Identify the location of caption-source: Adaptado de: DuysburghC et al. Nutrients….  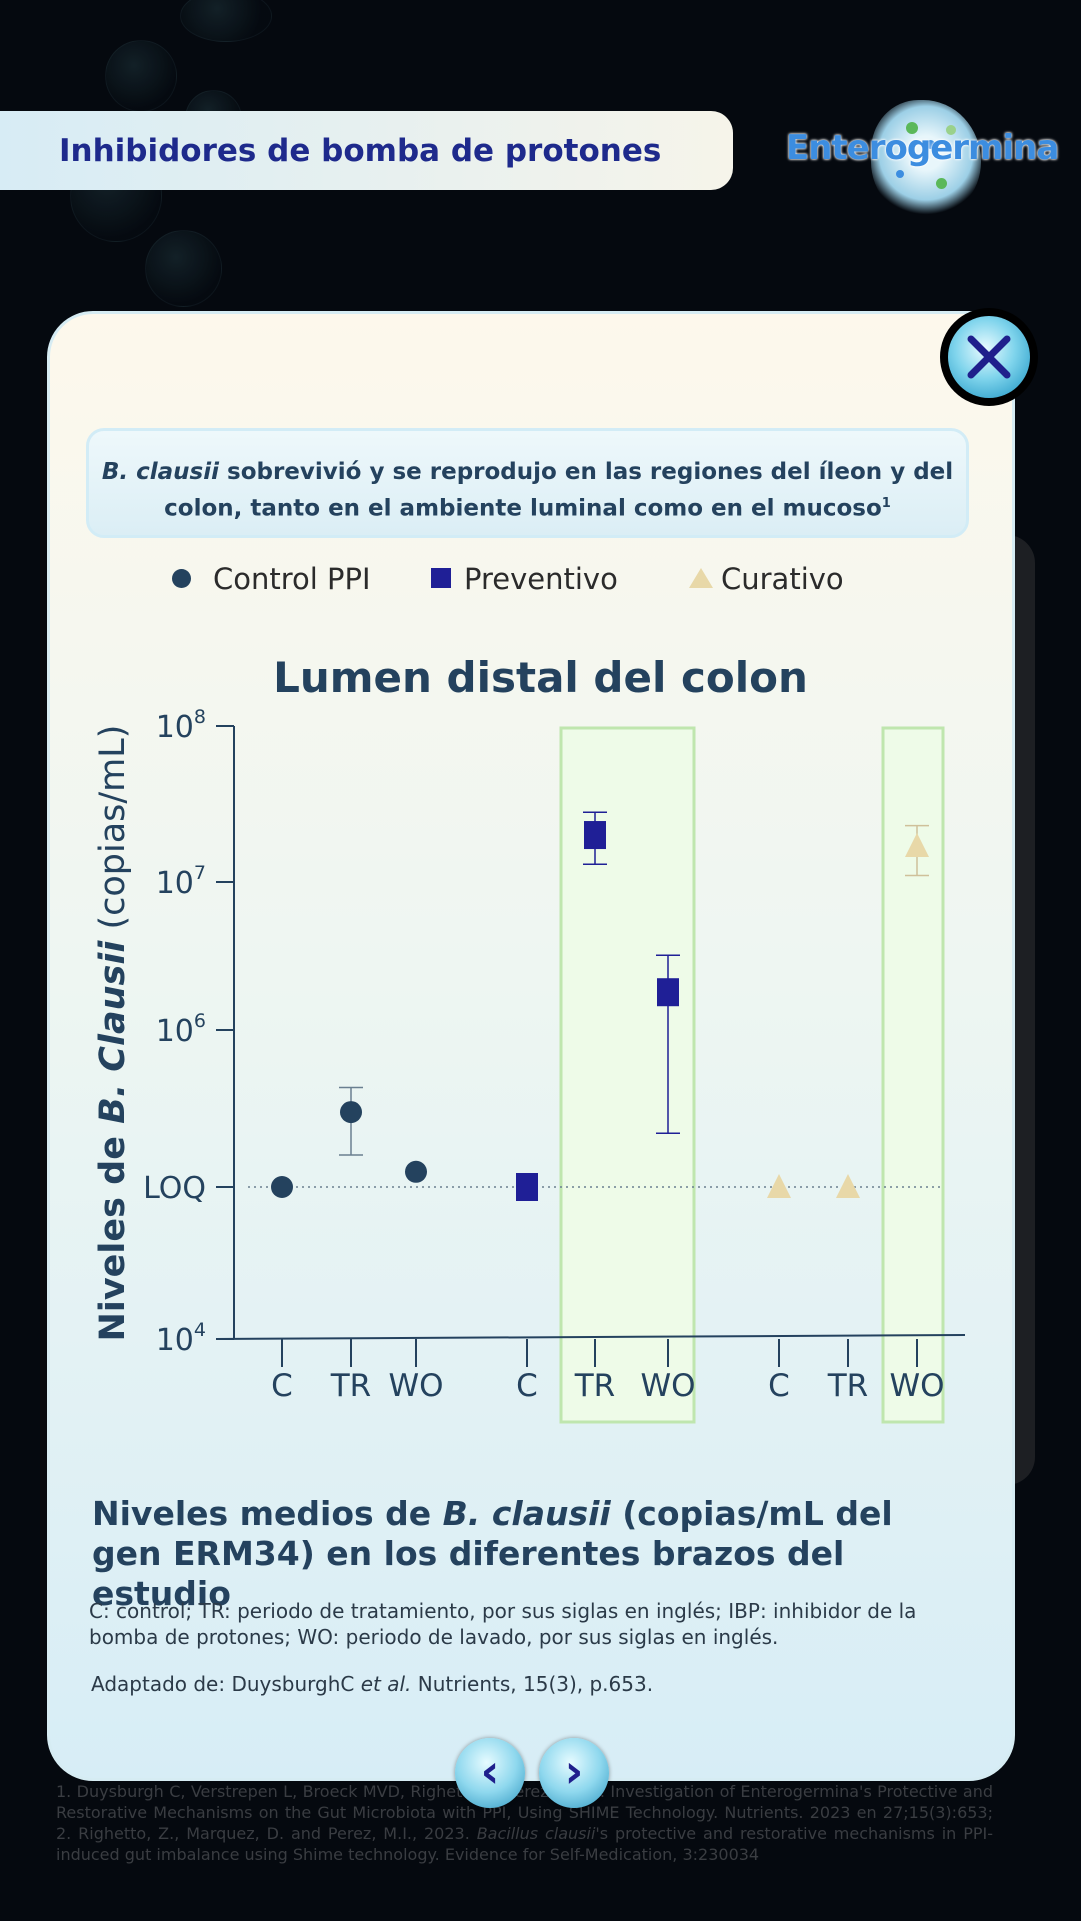
(531, 1684).